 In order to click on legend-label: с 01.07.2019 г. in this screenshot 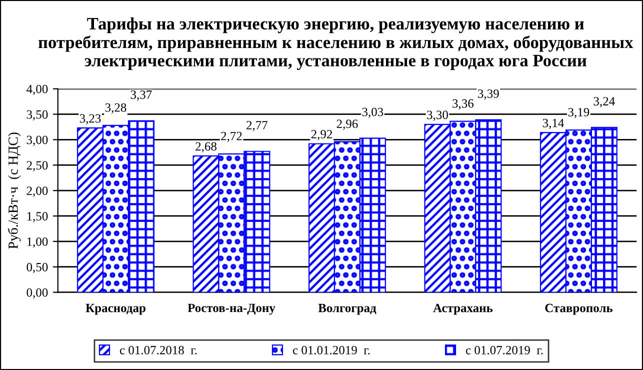, I will do `click(504, 350)`.